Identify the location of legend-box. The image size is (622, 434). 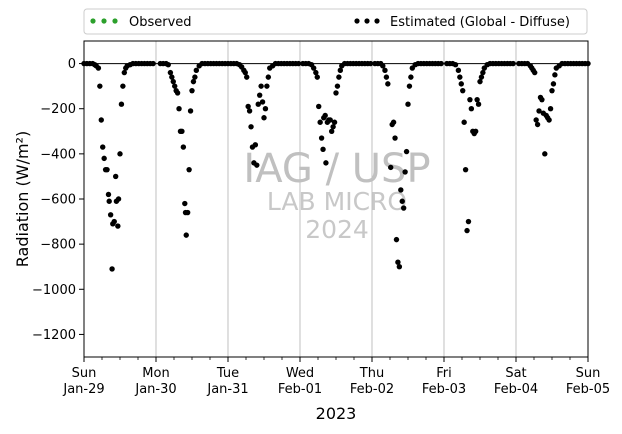
(335, 21).